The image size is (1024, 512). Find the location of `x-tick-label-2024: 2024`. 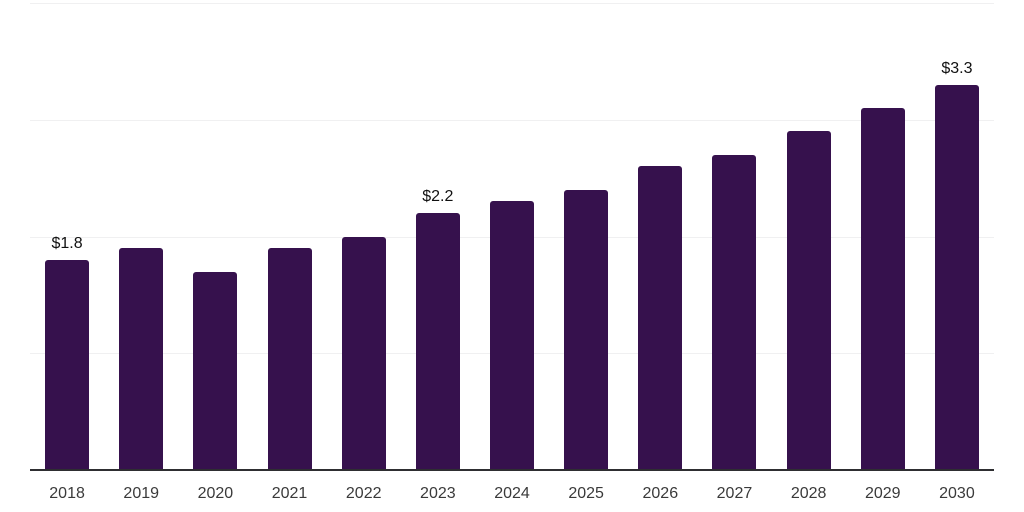

x-tick-label-2024: 2024 is located at coordinates (512, 493).